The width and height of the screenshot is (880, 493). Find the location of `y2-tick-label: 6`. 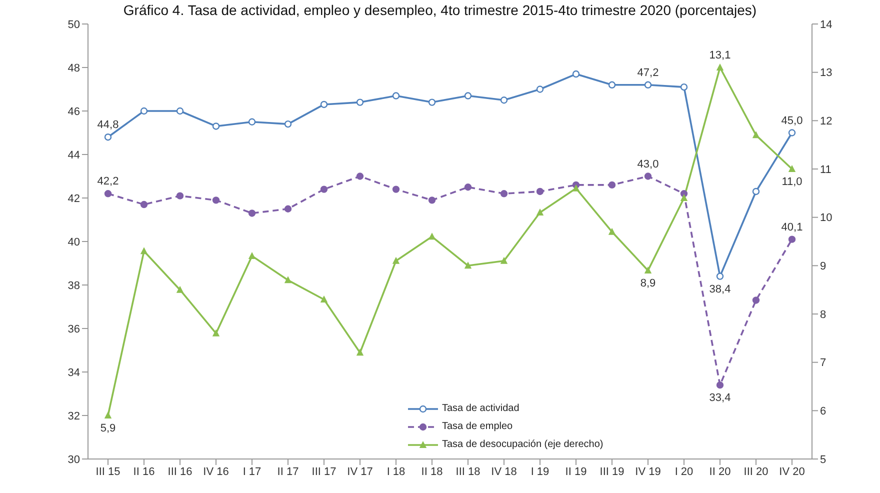

y2-tick-label: 6 is located at coordinates (823, 412).